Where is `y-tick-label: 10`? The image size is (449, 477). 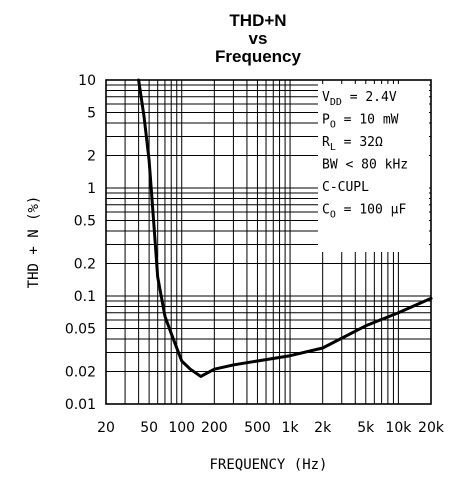 y-tick-label: 10 is located at coordinates (87, 81).